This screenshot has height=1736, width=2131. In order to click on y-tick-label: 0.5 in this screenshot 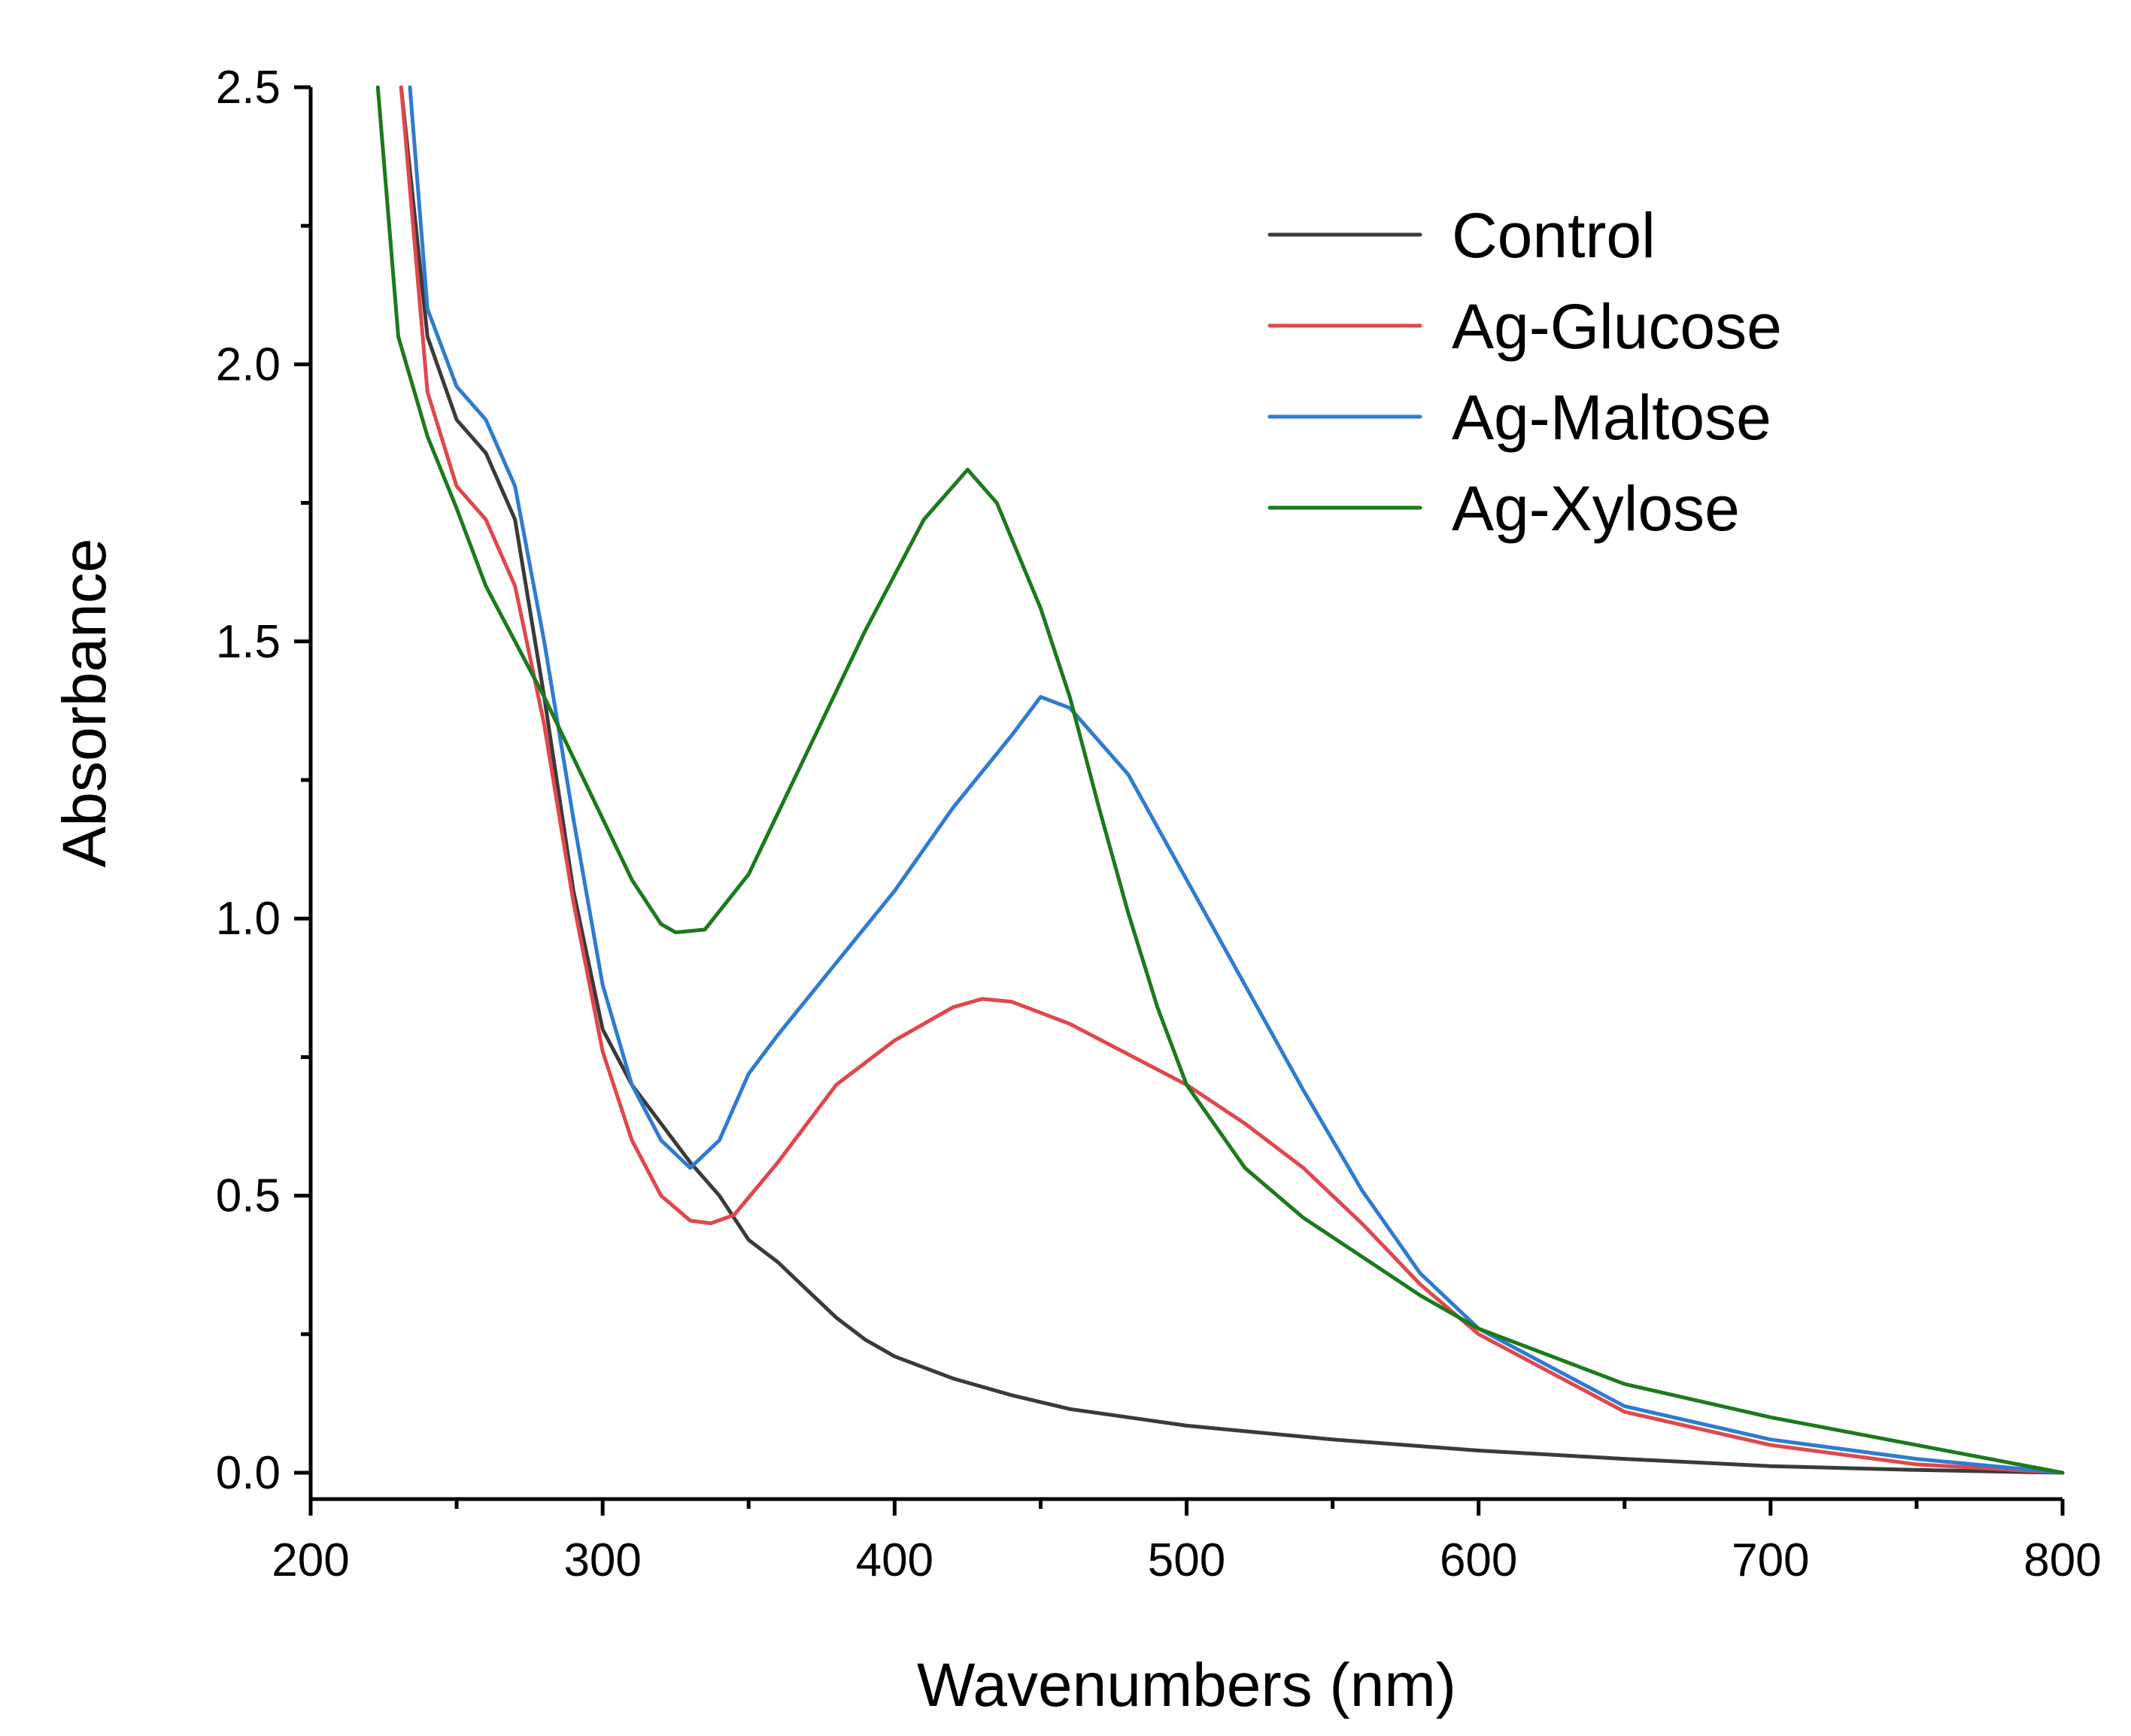, I will do `click(248, 1196)`.